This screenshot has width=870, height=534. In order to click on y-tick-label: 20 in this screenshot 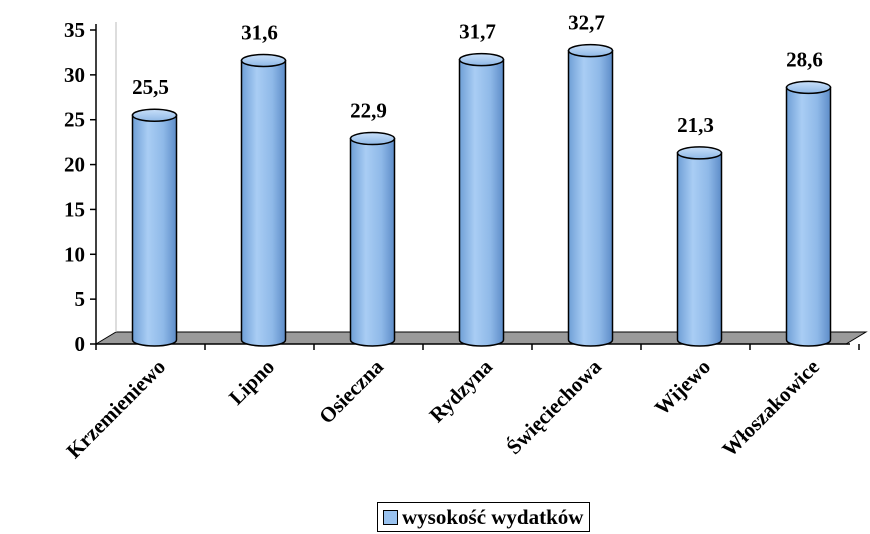, I will do `click(74, 165)`.